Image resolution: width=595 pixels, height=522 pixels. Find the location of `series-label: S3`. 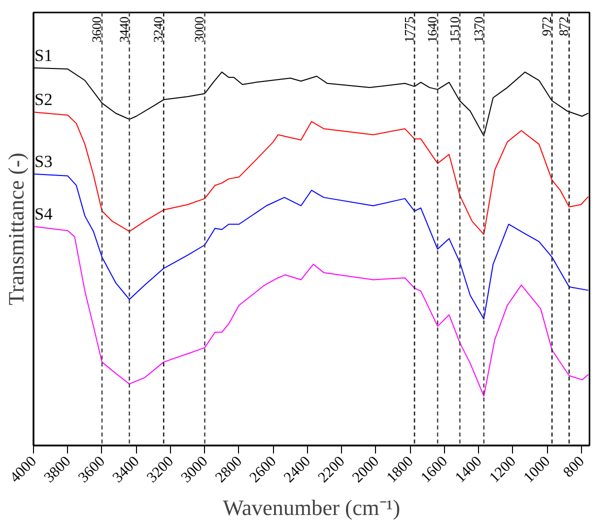

series-label: S3 is located at coordinates (43, 162).